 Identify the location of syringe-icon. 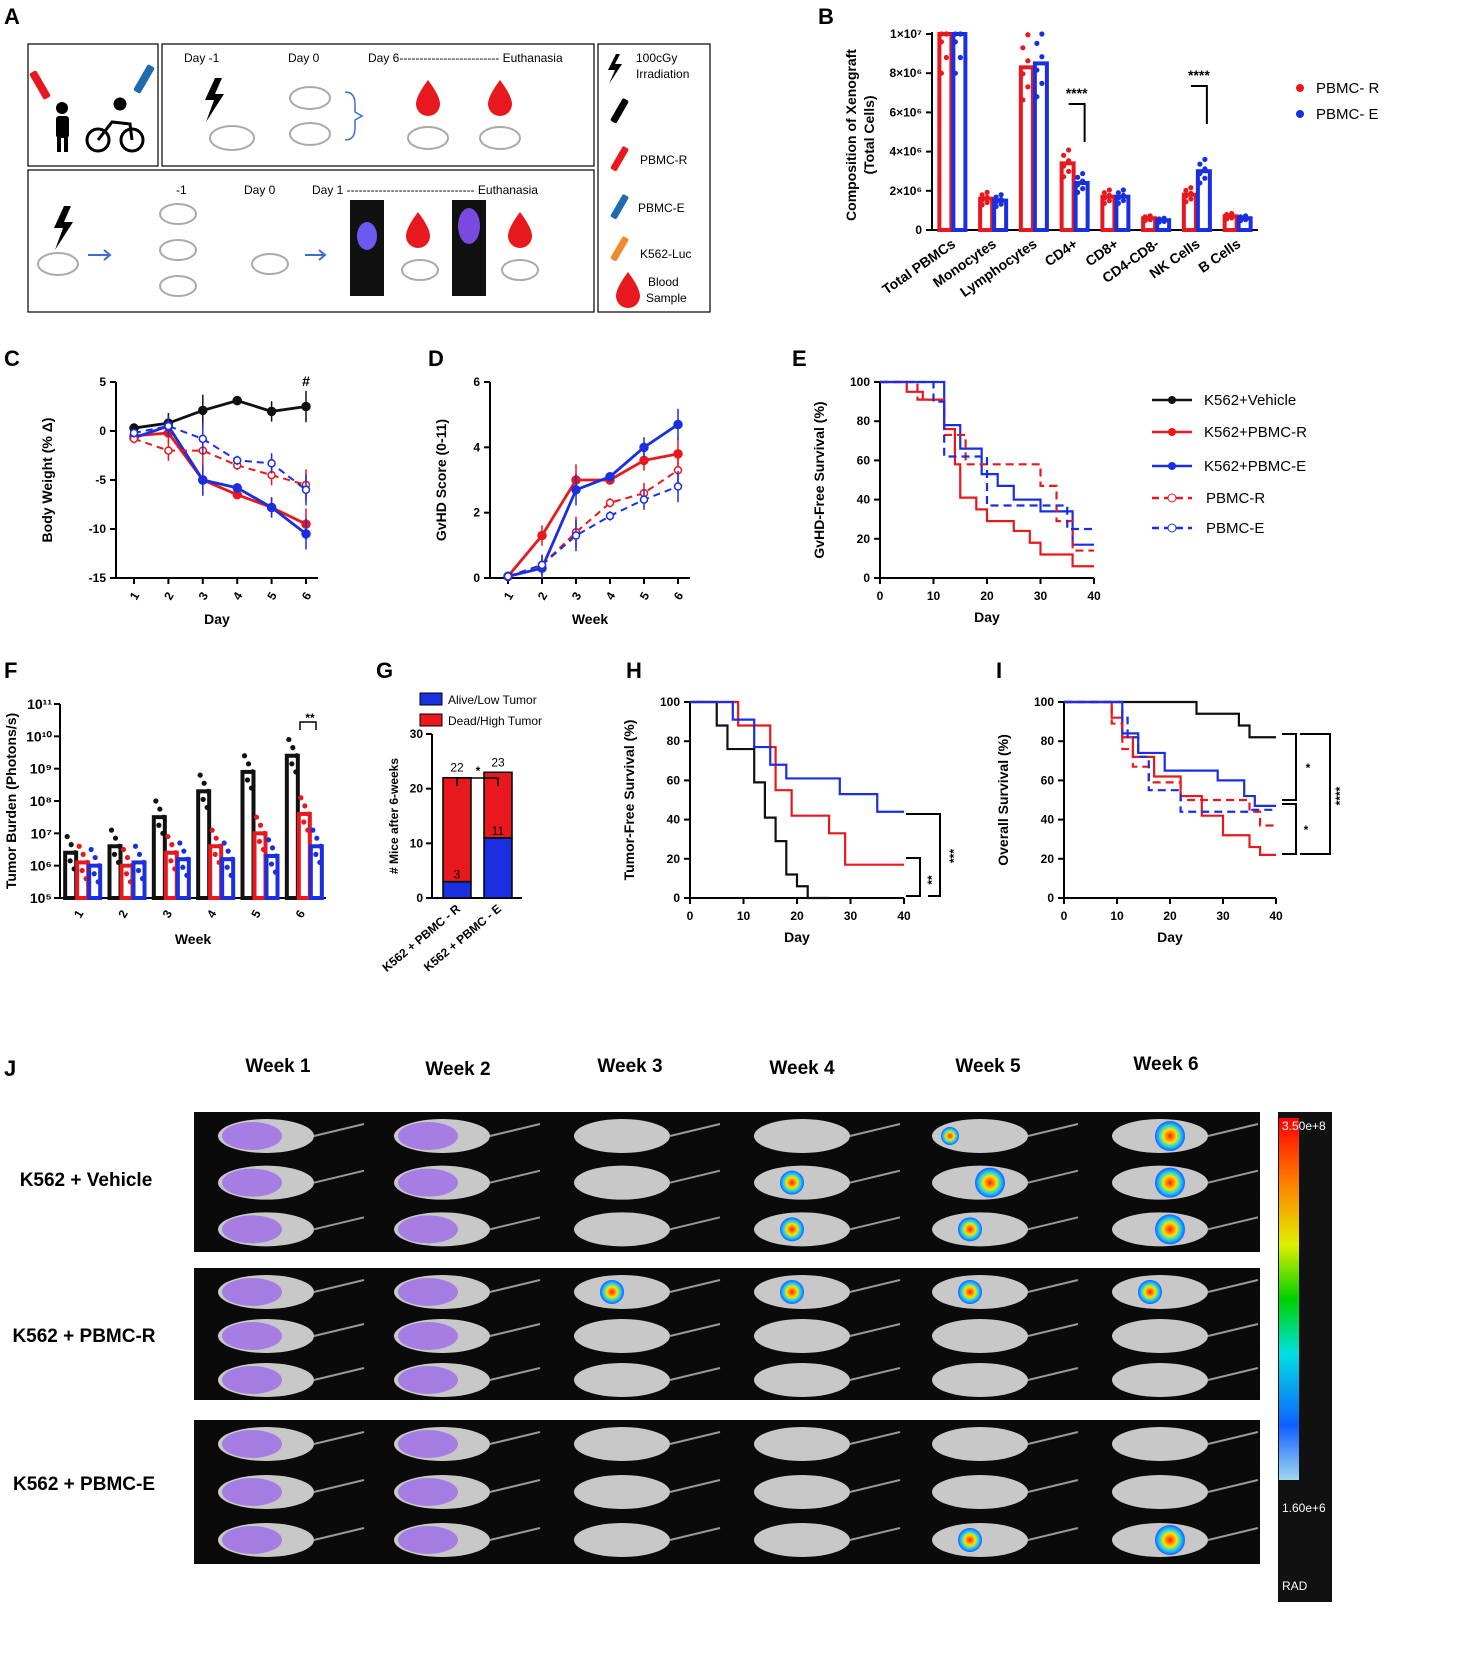
(144, 79).